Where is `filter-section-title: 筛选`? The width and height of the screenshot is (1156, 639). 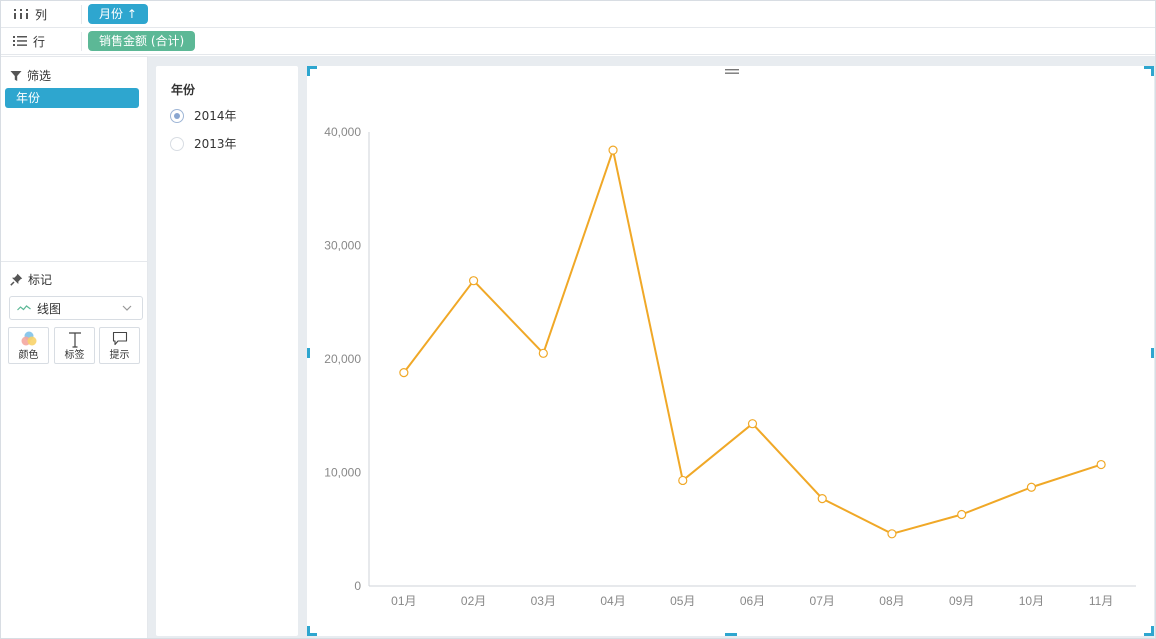
filter-section-title: 筛选 is located at coordinates (30, 75).